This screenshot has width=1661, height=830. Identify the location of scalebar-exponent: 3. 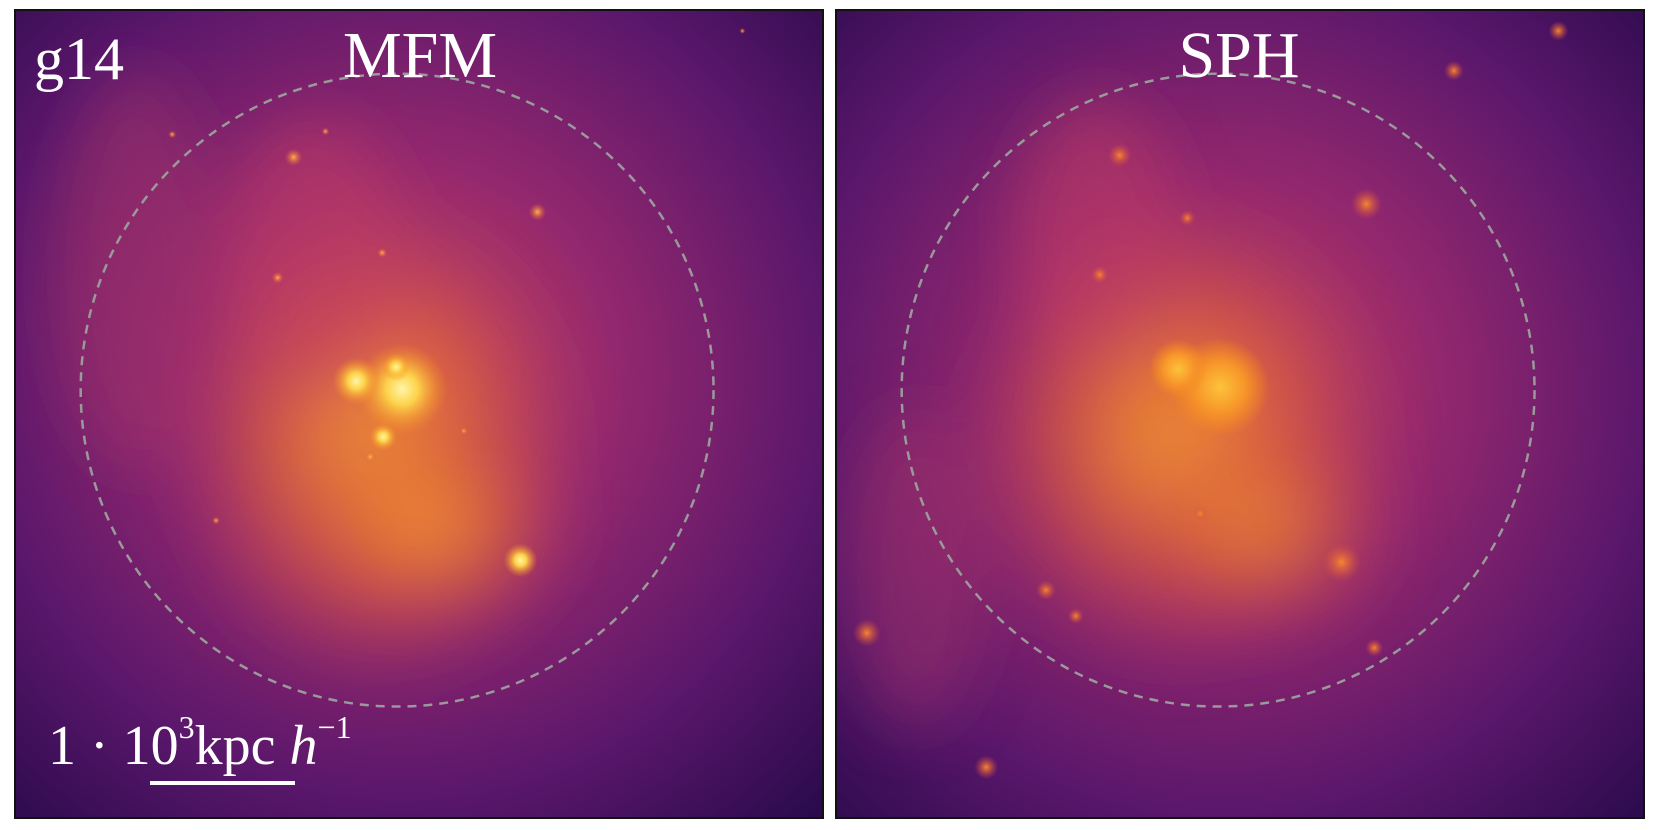
(186, 727).